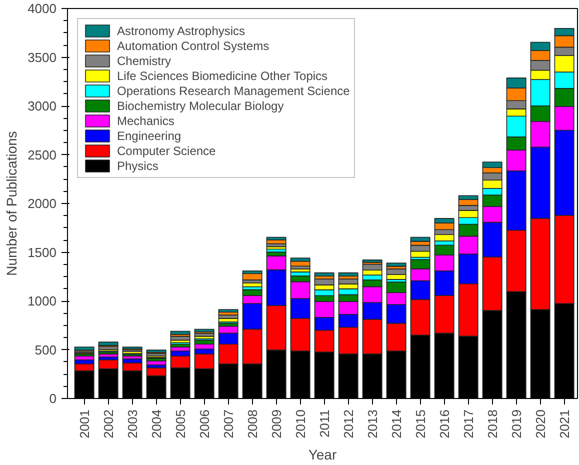 Image resolution: width=579 pixels, height=465 pixels. Describe the element at coordinates (145, 120) in the screenshot. I see `legend-label: Mechanics` at that location.